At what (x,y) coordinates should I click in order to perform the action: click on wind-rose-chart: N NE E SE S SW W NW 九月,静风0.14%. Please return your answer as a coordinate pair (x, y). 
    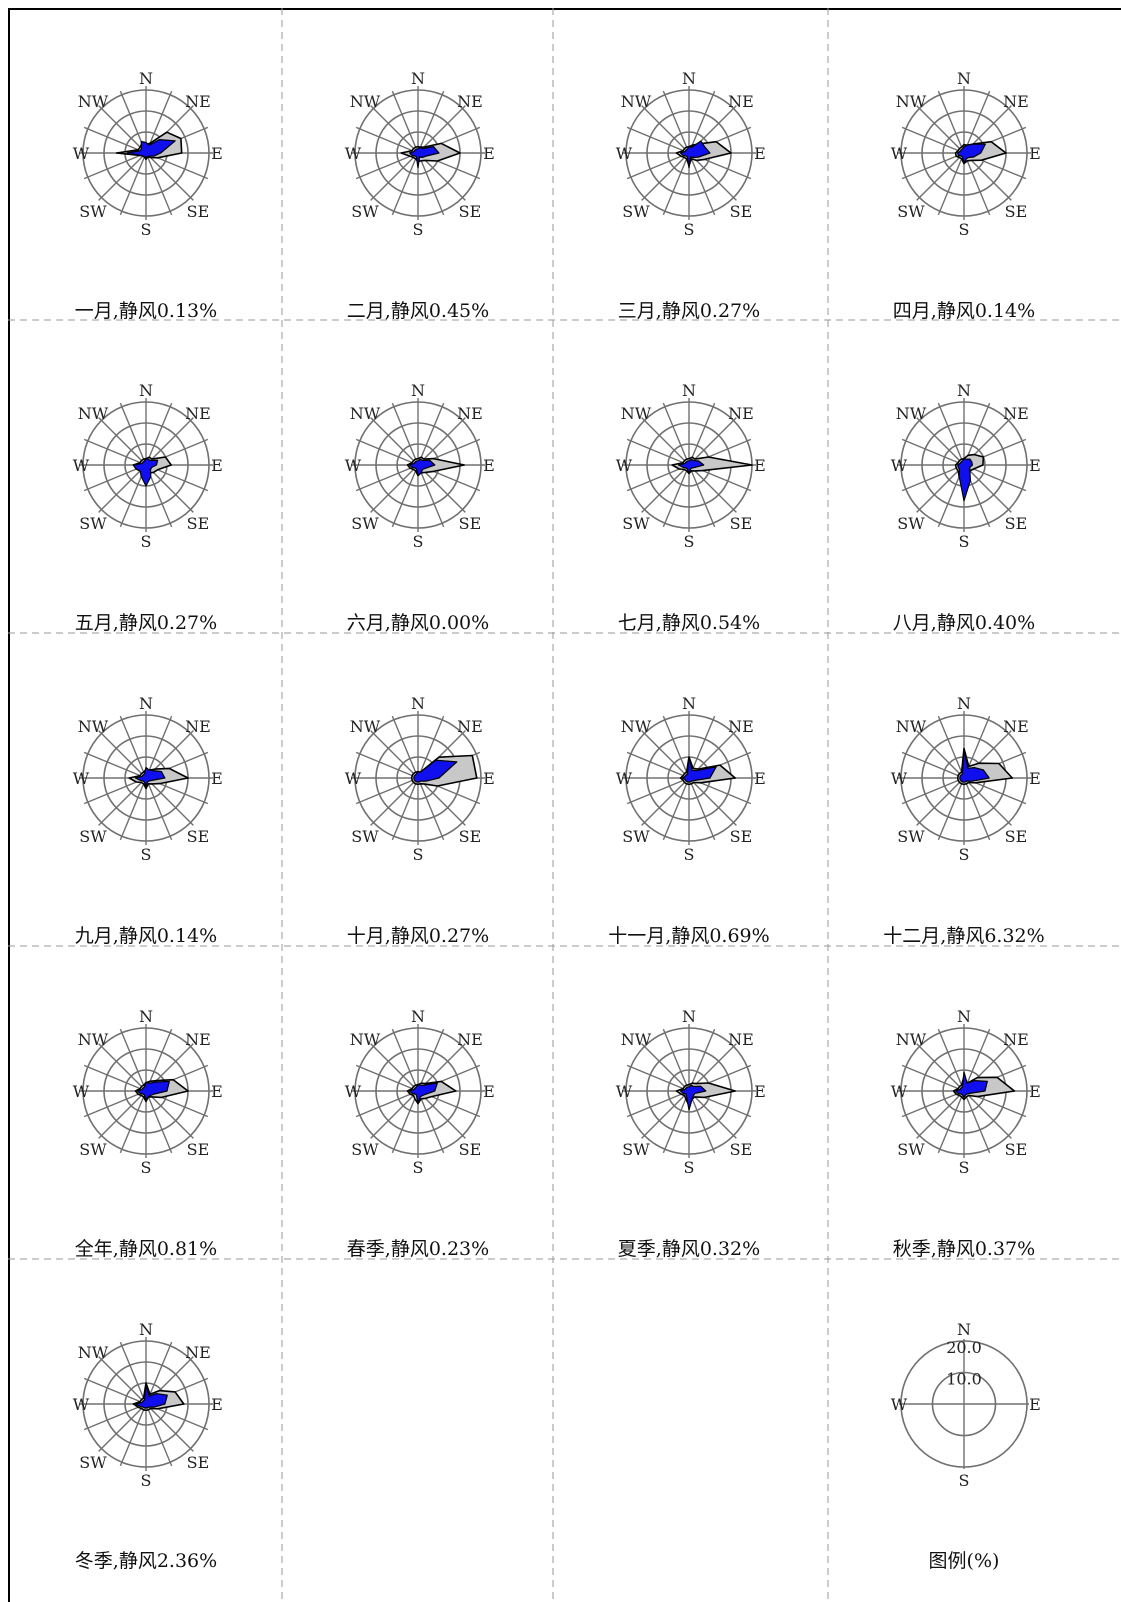
    Looking at the image, I should click on (148, 820).